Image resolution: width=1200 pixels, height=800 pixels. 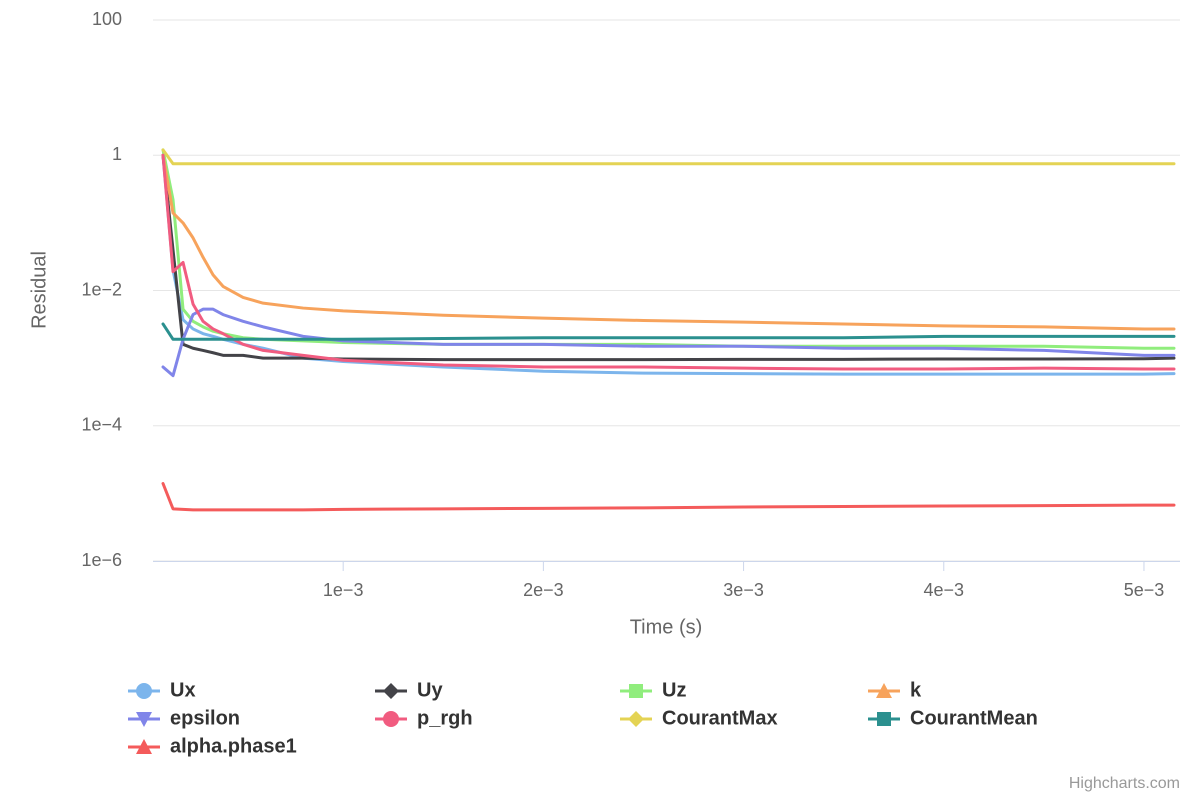 I want to click on legend-item: Uy, so click(x=409, y=690).